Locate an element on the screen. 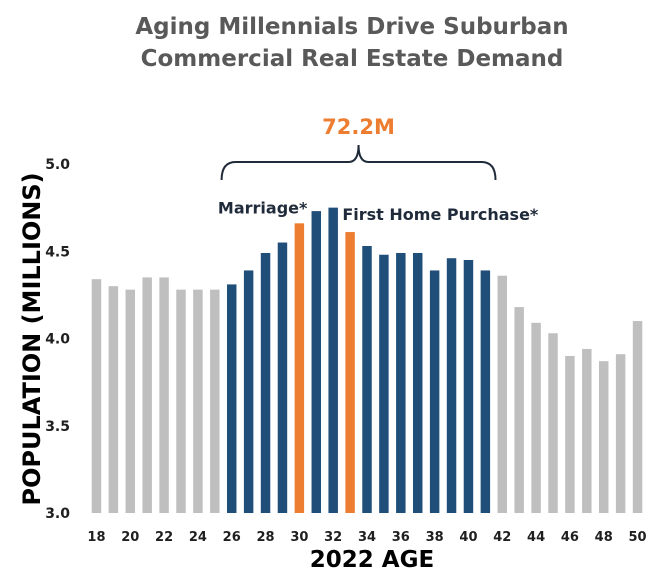 This screenshot has height=581, width=657. x-tick-label: 36 is located at coordinates (401, 537).